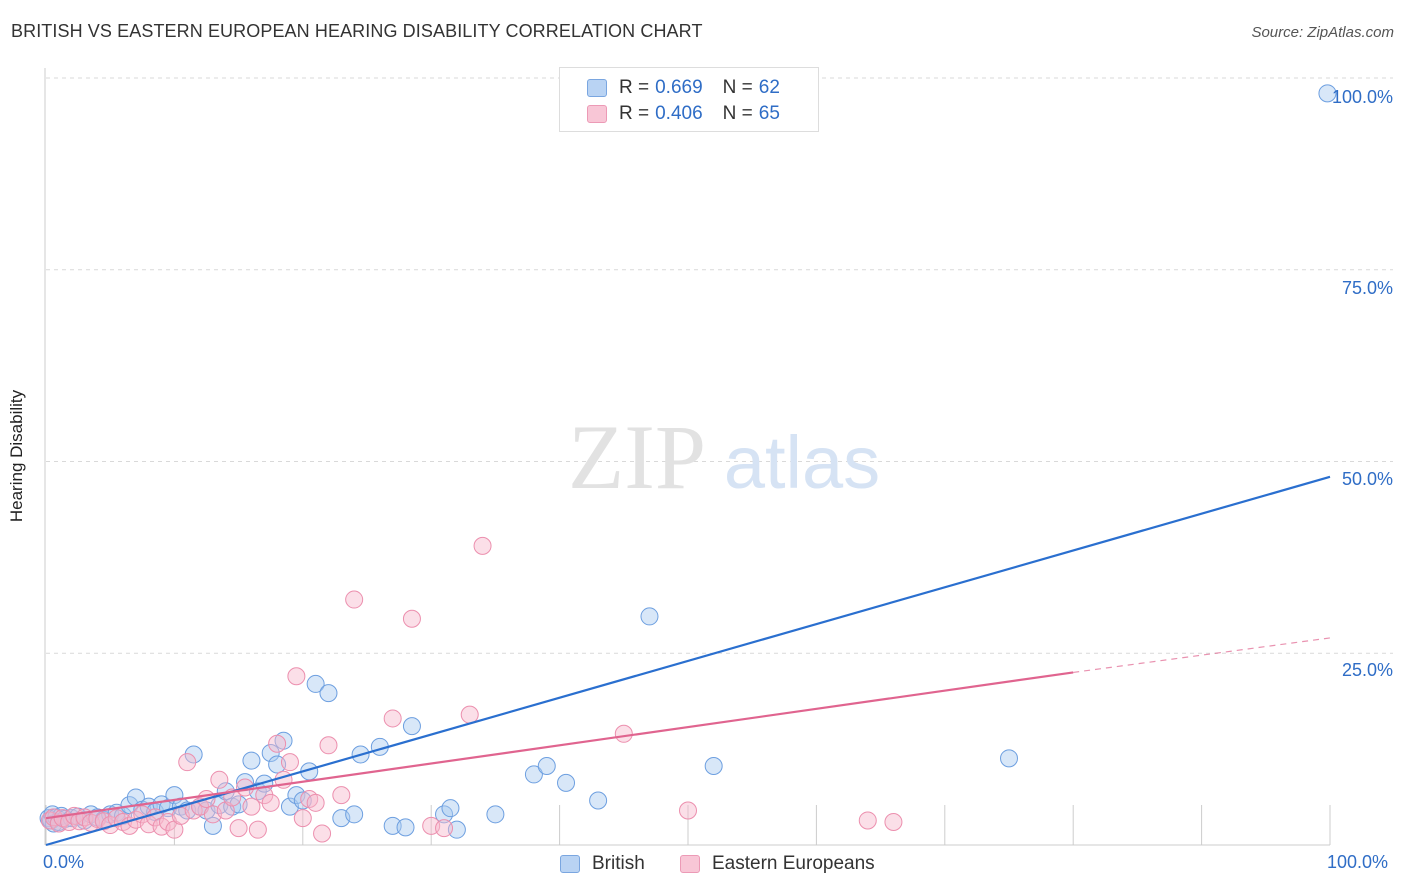 This screenshot has height=892, width=1406. Describe the element at coordinates (769, 113) in the screenshot. I see `legend-n-value: 65` at that location.